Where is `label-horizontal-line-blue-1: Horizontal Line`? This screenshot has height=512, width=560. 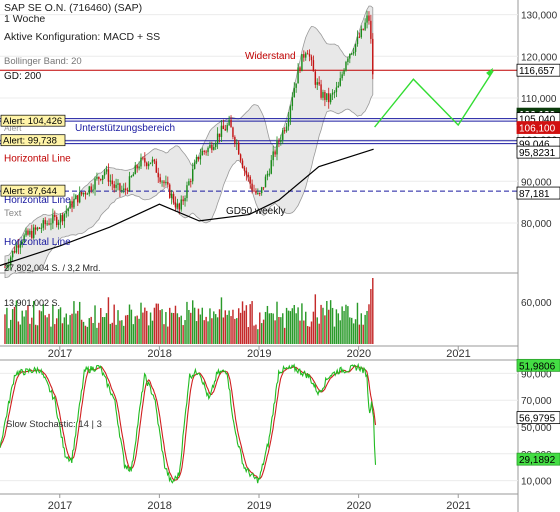
label-horizontal-line-blue-1: Horizontal Line is located at coordinates (37, 200).